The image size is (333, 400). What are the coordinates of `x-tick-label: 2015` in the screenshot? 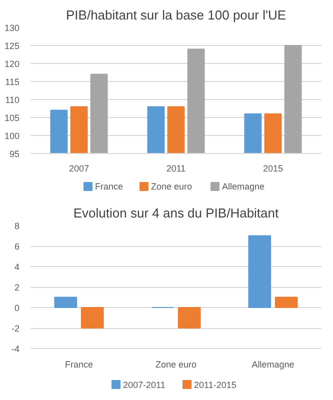 It's located at (273, 169).